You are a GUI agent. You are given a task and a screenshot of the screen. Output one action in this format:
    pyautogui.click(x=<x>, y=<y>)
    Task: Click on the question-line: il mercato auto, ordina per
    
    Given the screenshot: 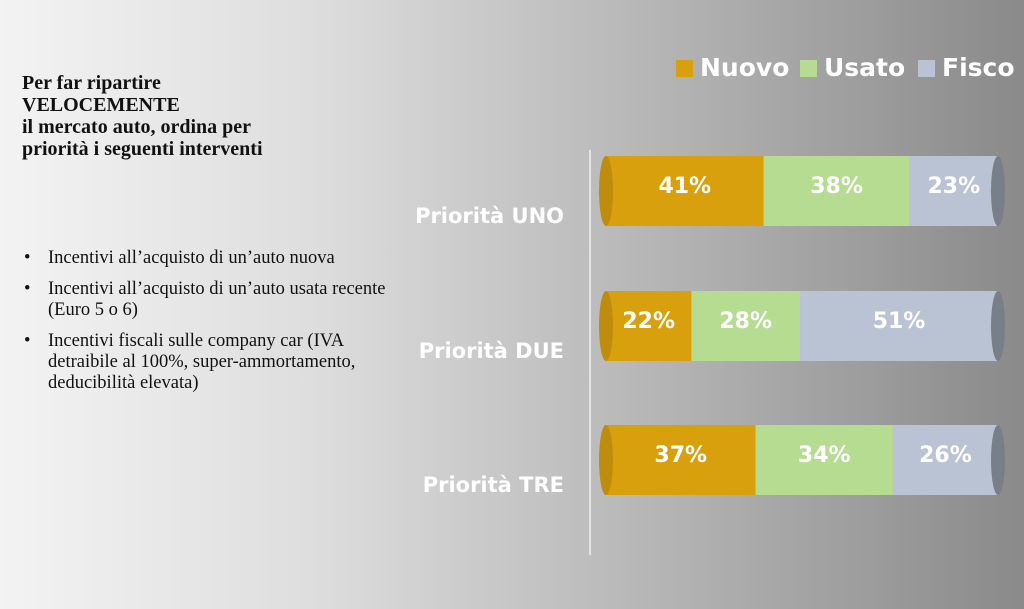 What is the action you would take?
    pyautogui.click(x=137, y=127)
    